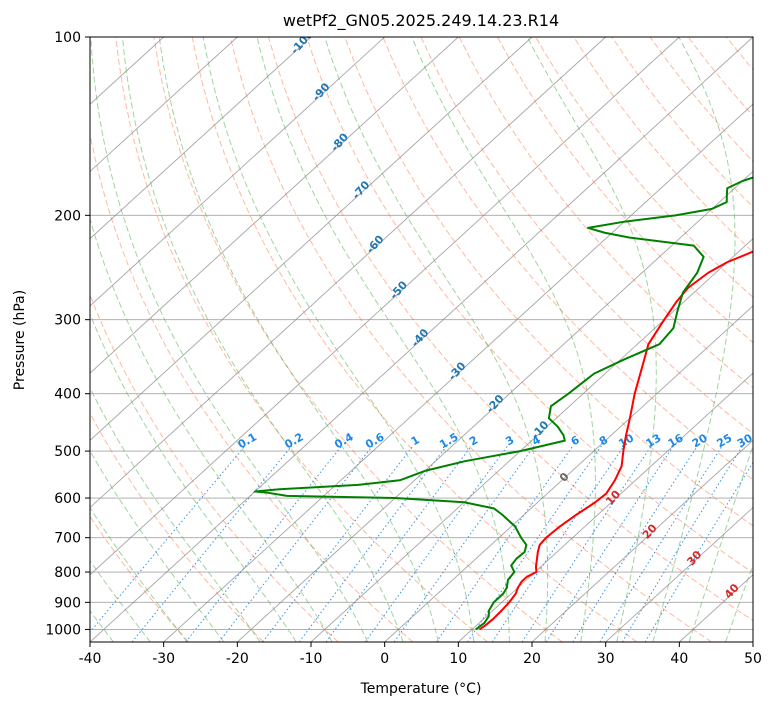 The height and width of the screenshot is (708, 775). Describe the element at coordinates (765, 440) in the screenshot. I see `mixing-ratio-label: 36` at that location.